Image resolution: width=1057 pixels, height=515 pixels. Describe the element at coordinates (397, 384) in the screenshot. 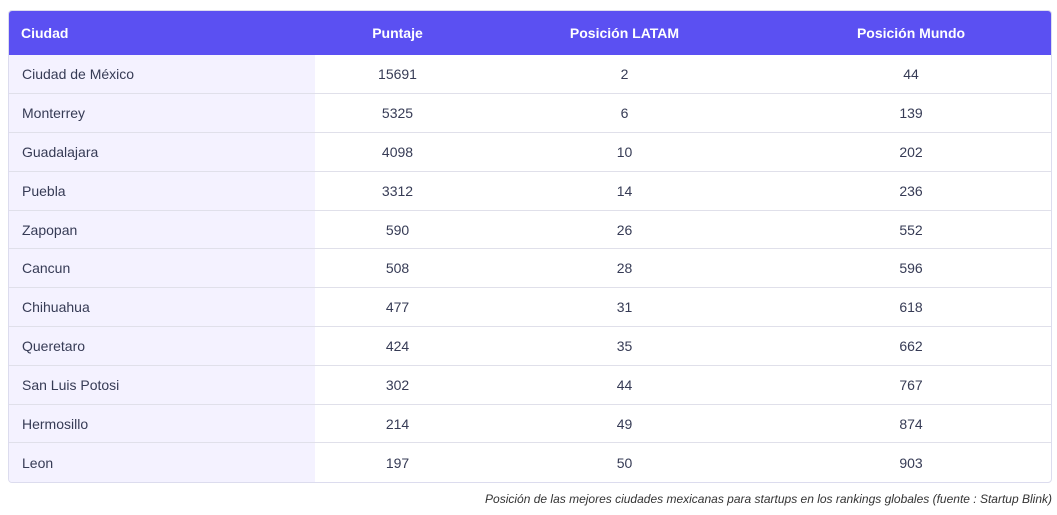

I see `cell-score: 302` at that location.